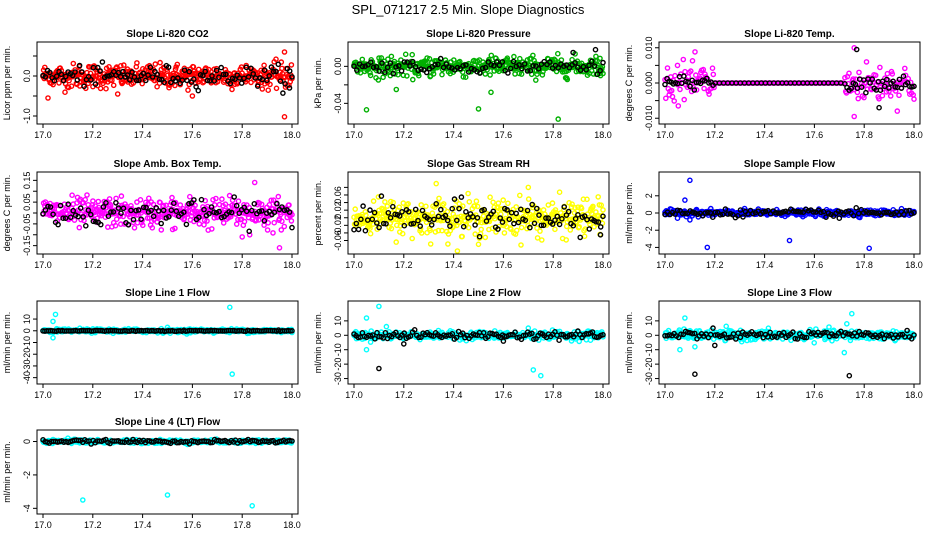  I want to click on x-tick-label: 17.8, so click(553, 135).